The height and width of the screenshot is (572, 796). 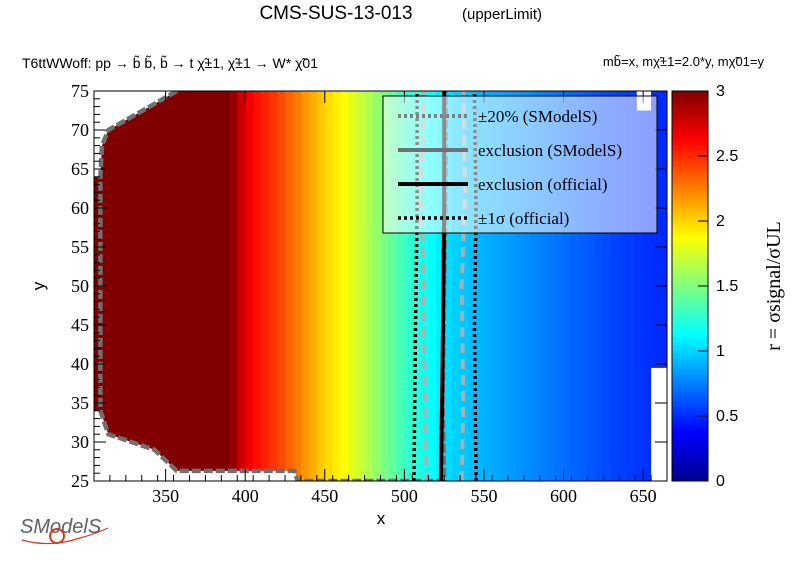 I want to click on color-bar-axis: 0 0.5 1 1.5 2 2.5 3, so click(x=718, y=286).